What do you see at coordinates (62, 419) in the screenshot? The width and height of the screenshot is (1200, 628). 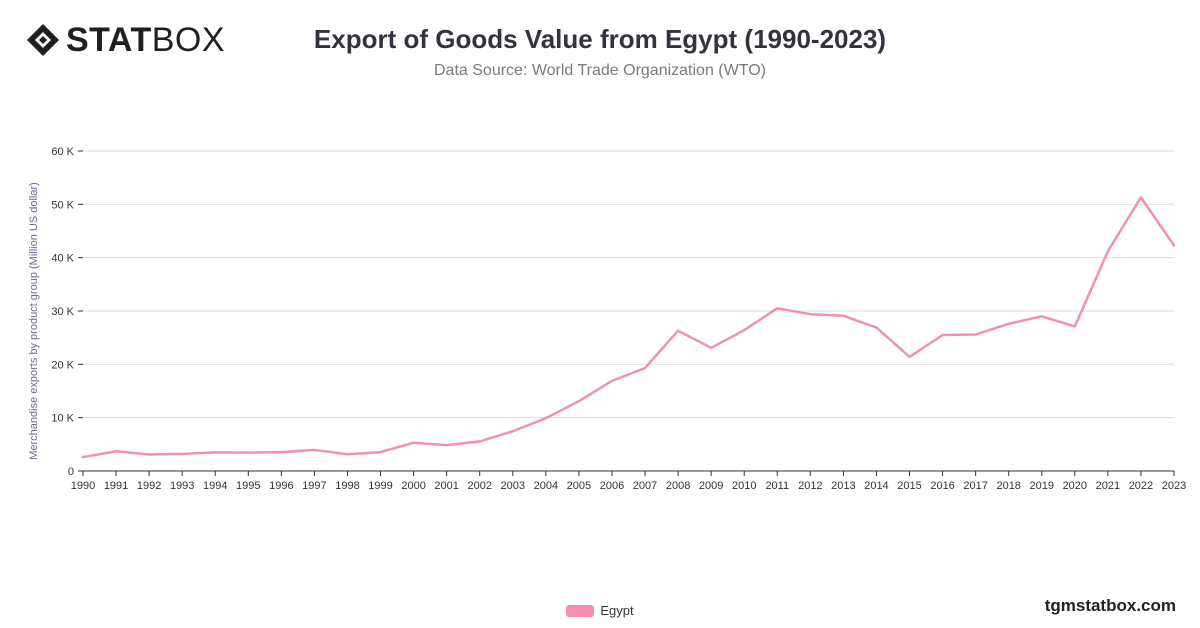 I see `y-tick-label: 10 K` at bounding box center [62, 419].